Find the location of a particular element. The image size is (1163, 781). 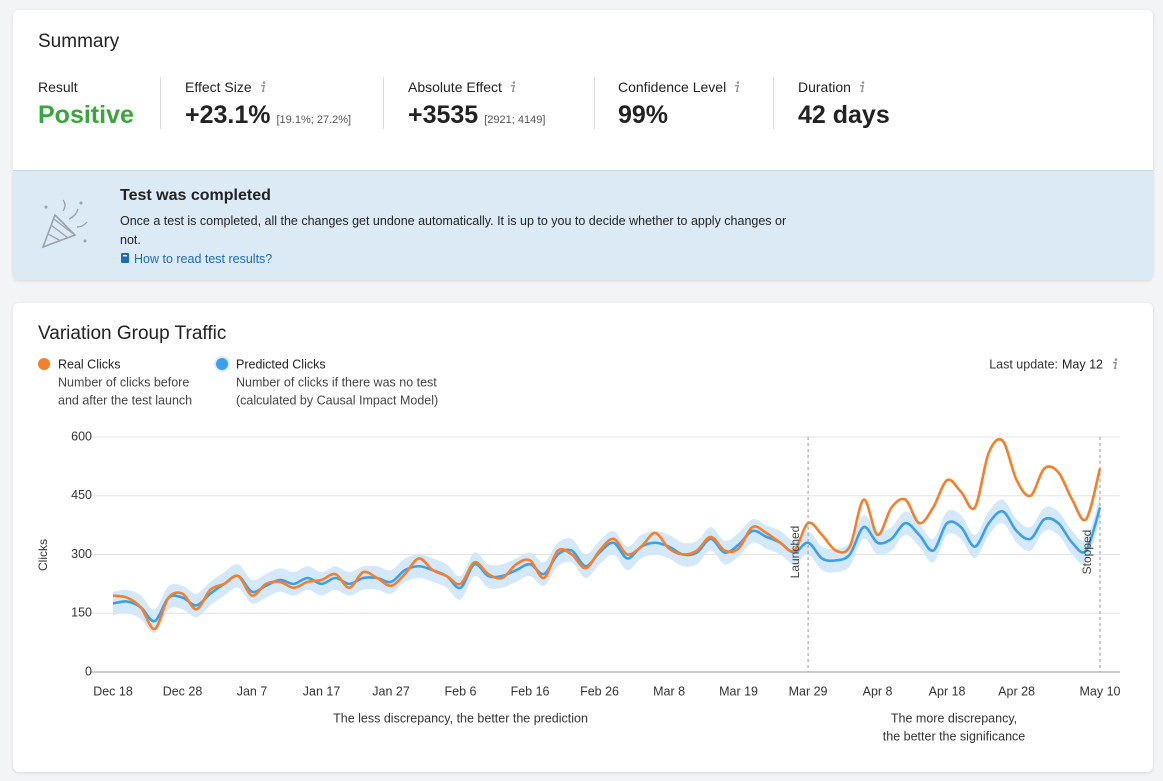

metric-label-text: Absolute Effect is located at coordinates (455, 87).